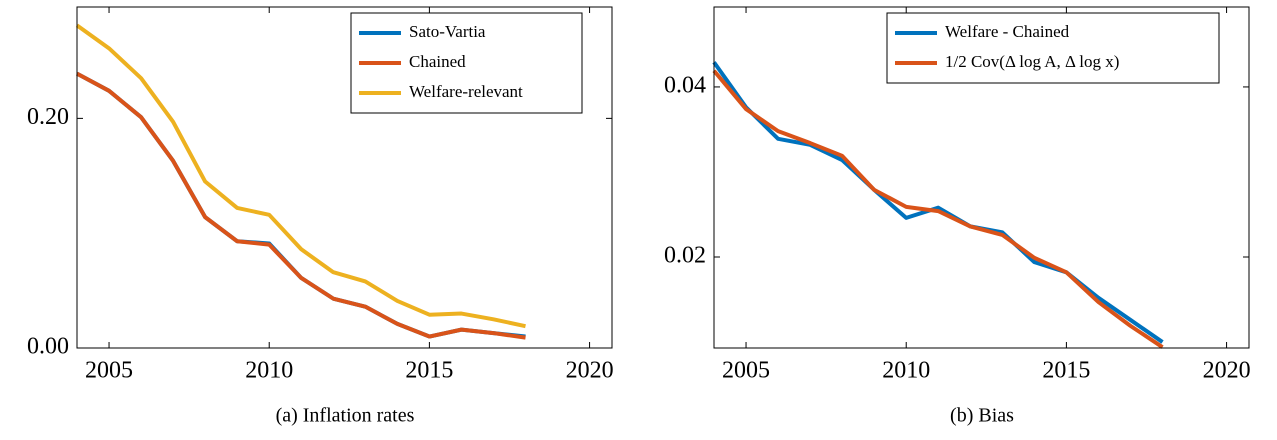 This screenshot has height=440, width=1277. I want to click on y-tick-label: 0.20, so click(48, 117).